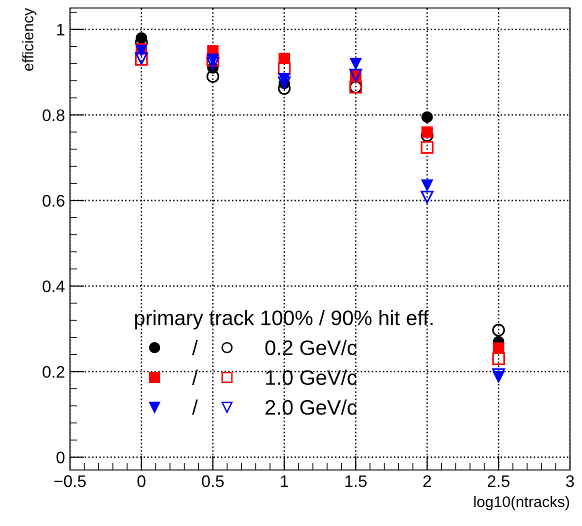 This screenshot has height=526, width=582. What do you see at coordinates (284, 481) in the screenshot?
I see `x-tick-label: 1` at bounding box center [284, 481].